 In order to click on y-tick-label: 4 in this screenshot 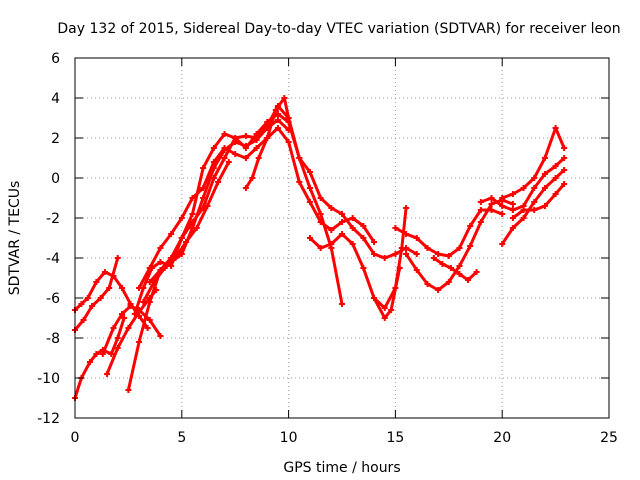, I will do `click(55, 99)`.